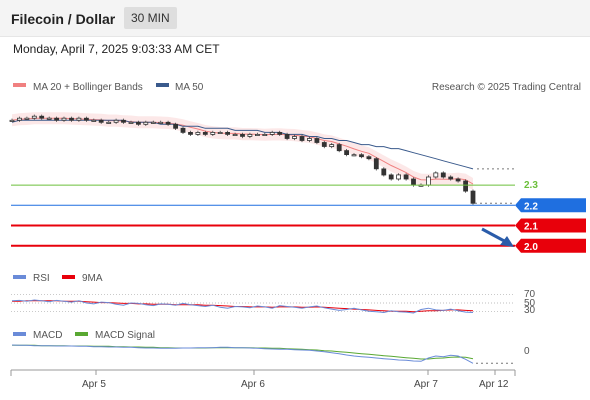 This screenshot has width=590, height=400. I want to click on macd-line, so click(242, 354).